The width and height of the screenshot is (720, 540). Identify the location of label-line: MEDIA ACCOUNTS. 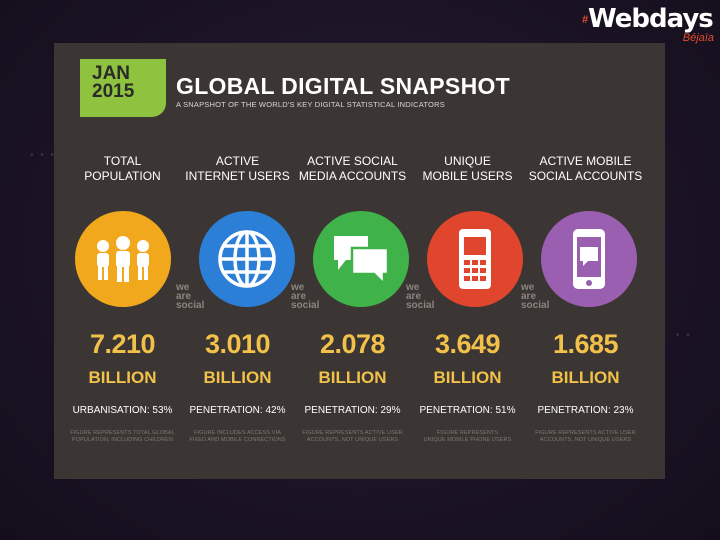
(352, 176).